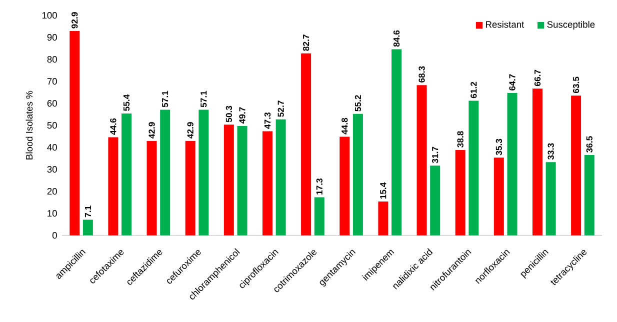 Image resolution: width=617 pixels, height=322 pixels. I want to click on legend-label: Susceptible, so click(571, 25).